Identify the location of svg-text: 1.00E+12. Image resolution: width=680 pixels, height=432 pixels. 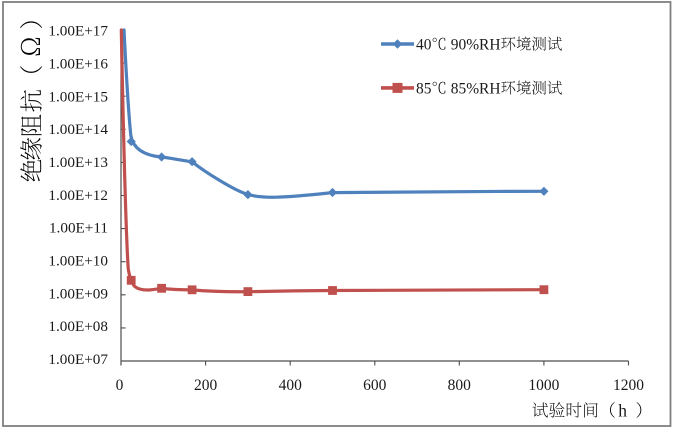
(78, 195).